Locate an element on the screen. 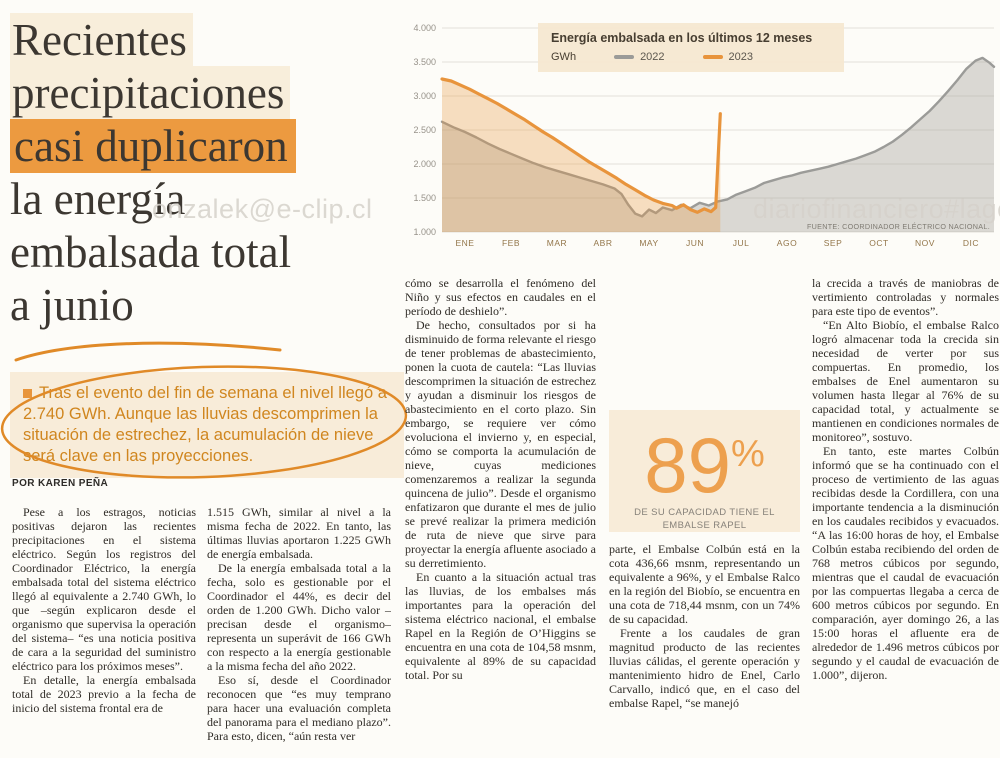 The image size is (1000, 758). headline-line-2: precipitaciones is located at coordinates (208, 93).